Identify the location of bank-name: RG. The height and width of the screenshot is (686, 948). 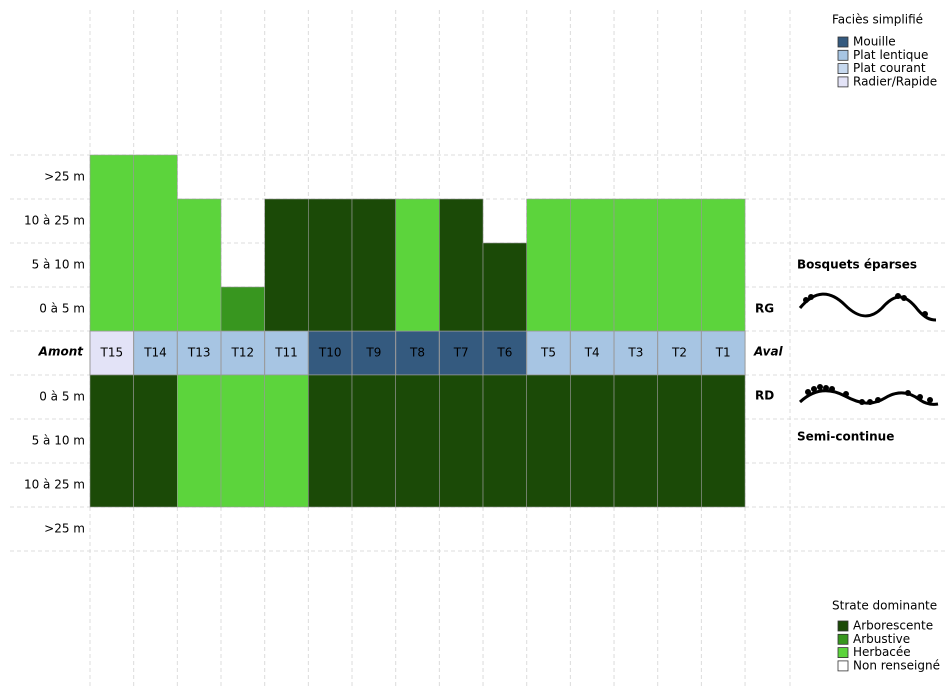
(764, 309).